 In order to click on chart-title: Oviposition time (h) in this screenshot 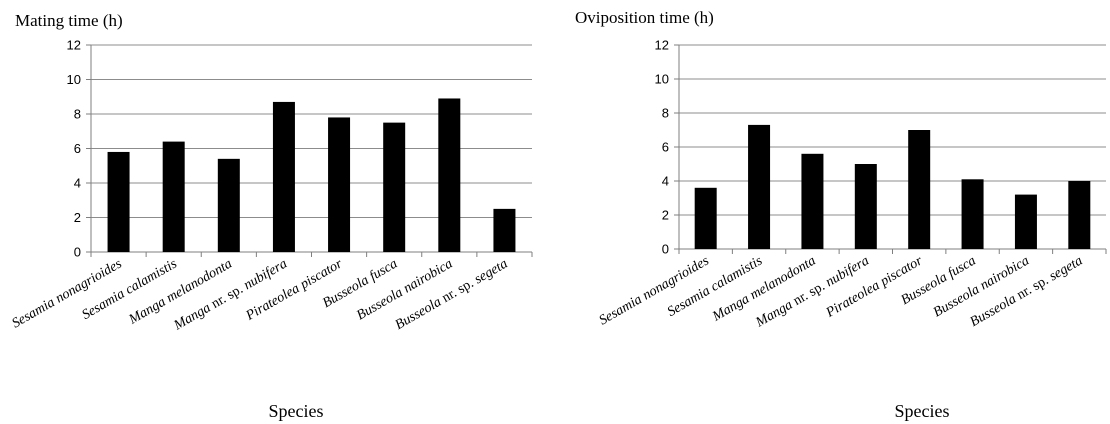, I will do `click(644, 17)`.